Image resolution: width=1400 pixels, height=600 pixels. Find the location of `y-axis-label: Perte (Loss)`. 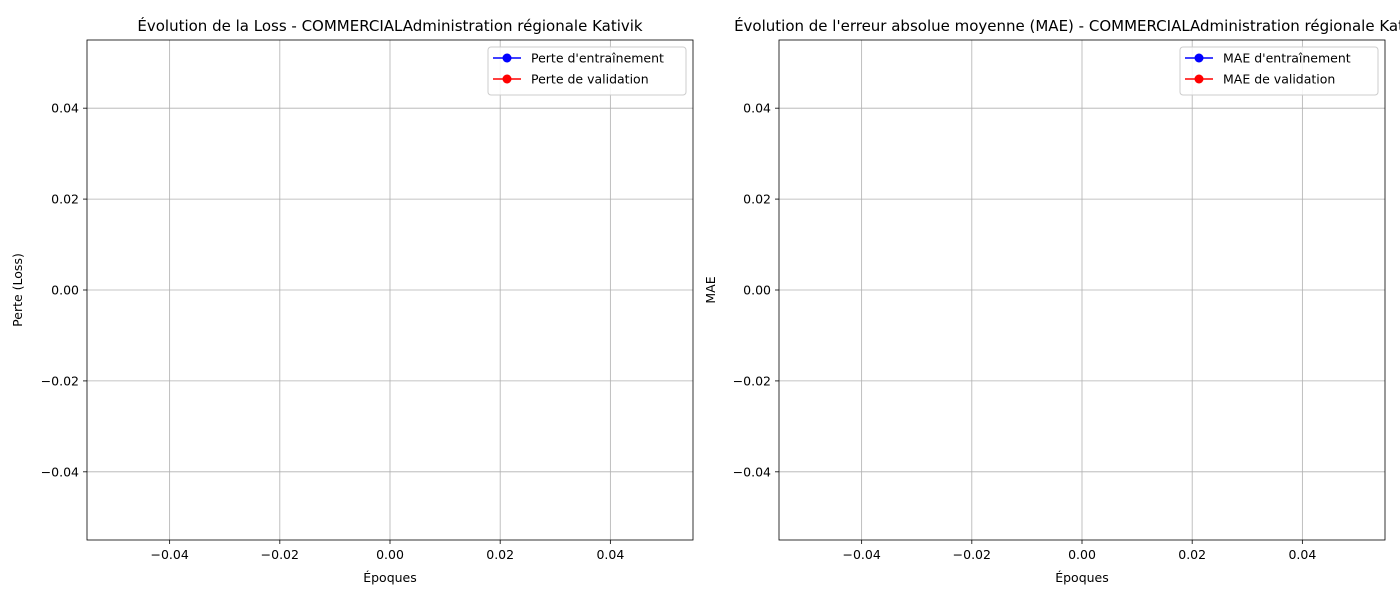

y-axis-label: Perte (Loss) is located at coordinates (17, 290).